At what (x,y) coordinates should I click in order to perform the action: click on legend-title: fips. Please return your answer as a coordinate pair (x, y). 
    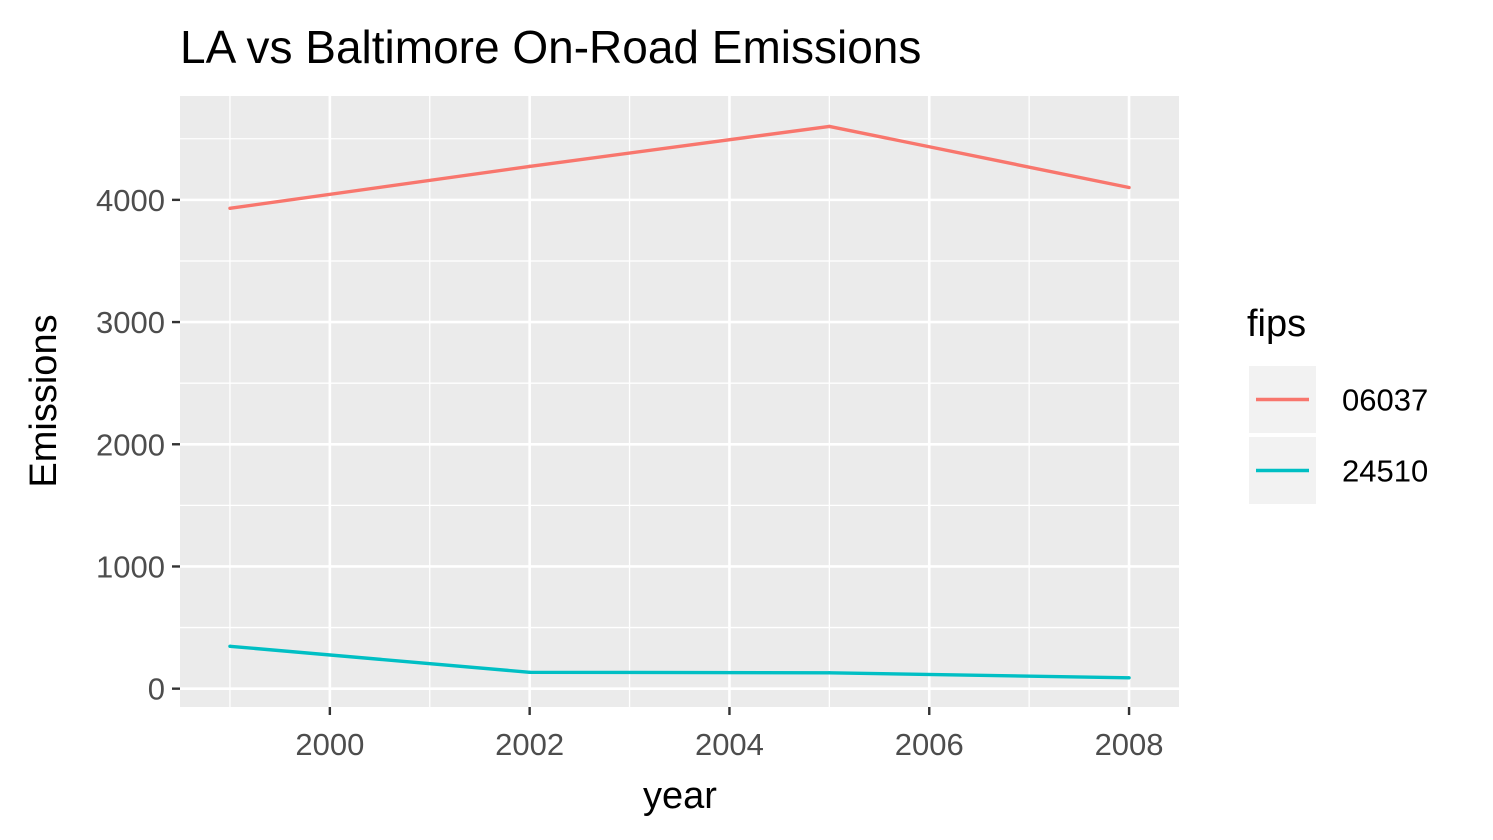
    Looking at the image, I should click on (1276, 324).